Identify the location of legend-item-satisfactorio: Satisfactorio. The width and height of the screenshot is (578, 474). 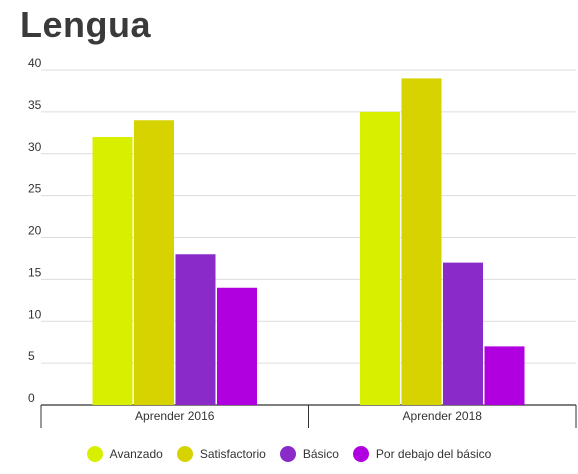
(221, 454).